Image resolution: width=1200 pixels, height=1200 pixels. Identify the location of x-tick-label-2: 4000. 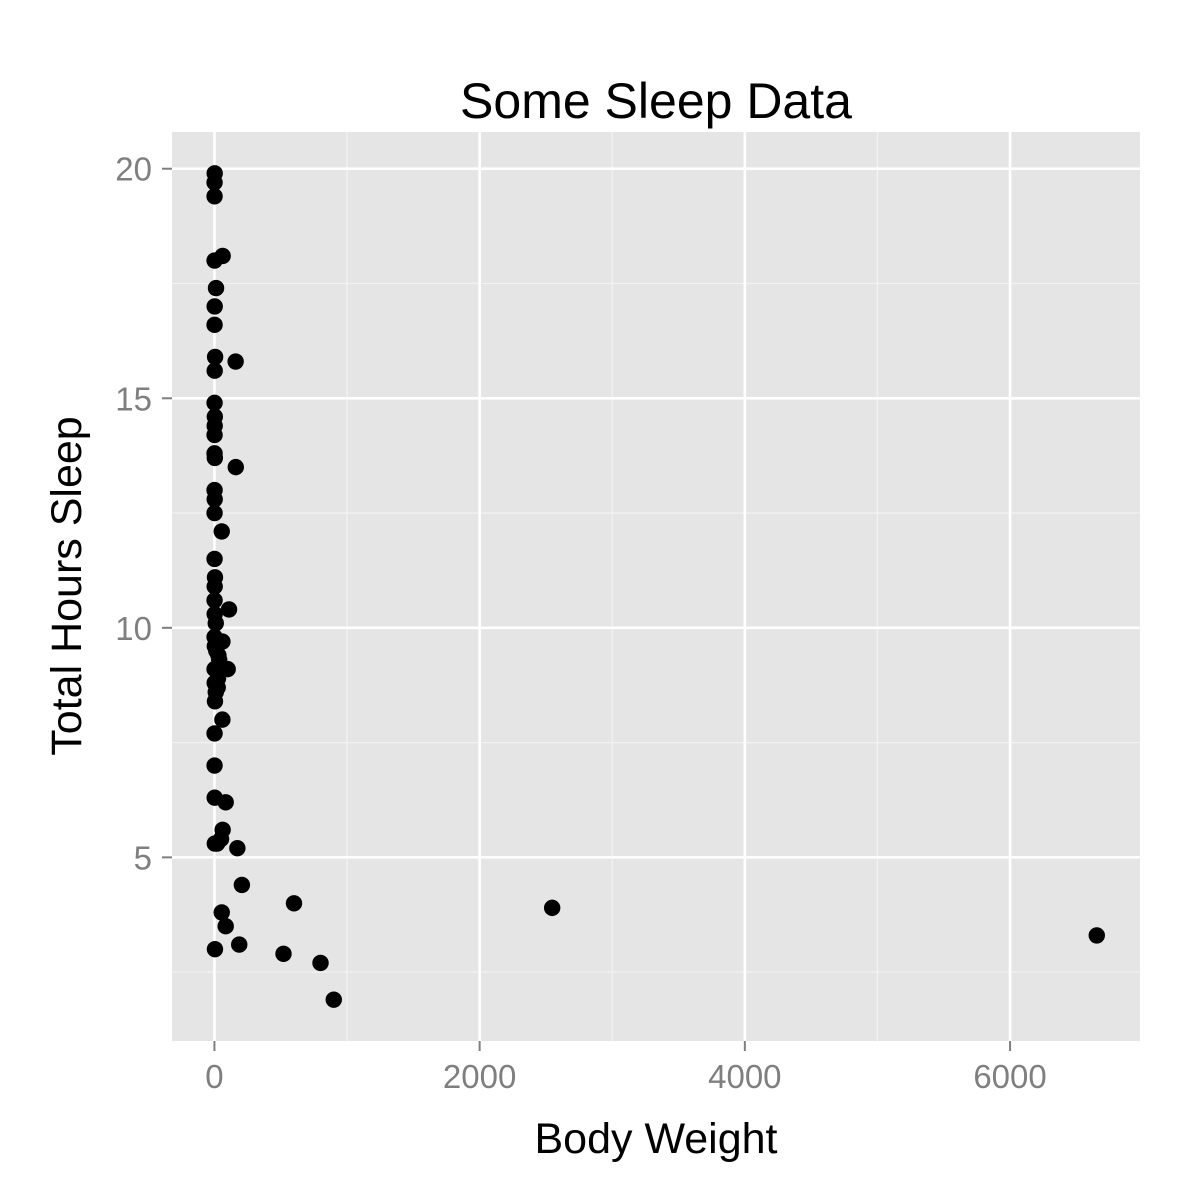
(744, 1076).